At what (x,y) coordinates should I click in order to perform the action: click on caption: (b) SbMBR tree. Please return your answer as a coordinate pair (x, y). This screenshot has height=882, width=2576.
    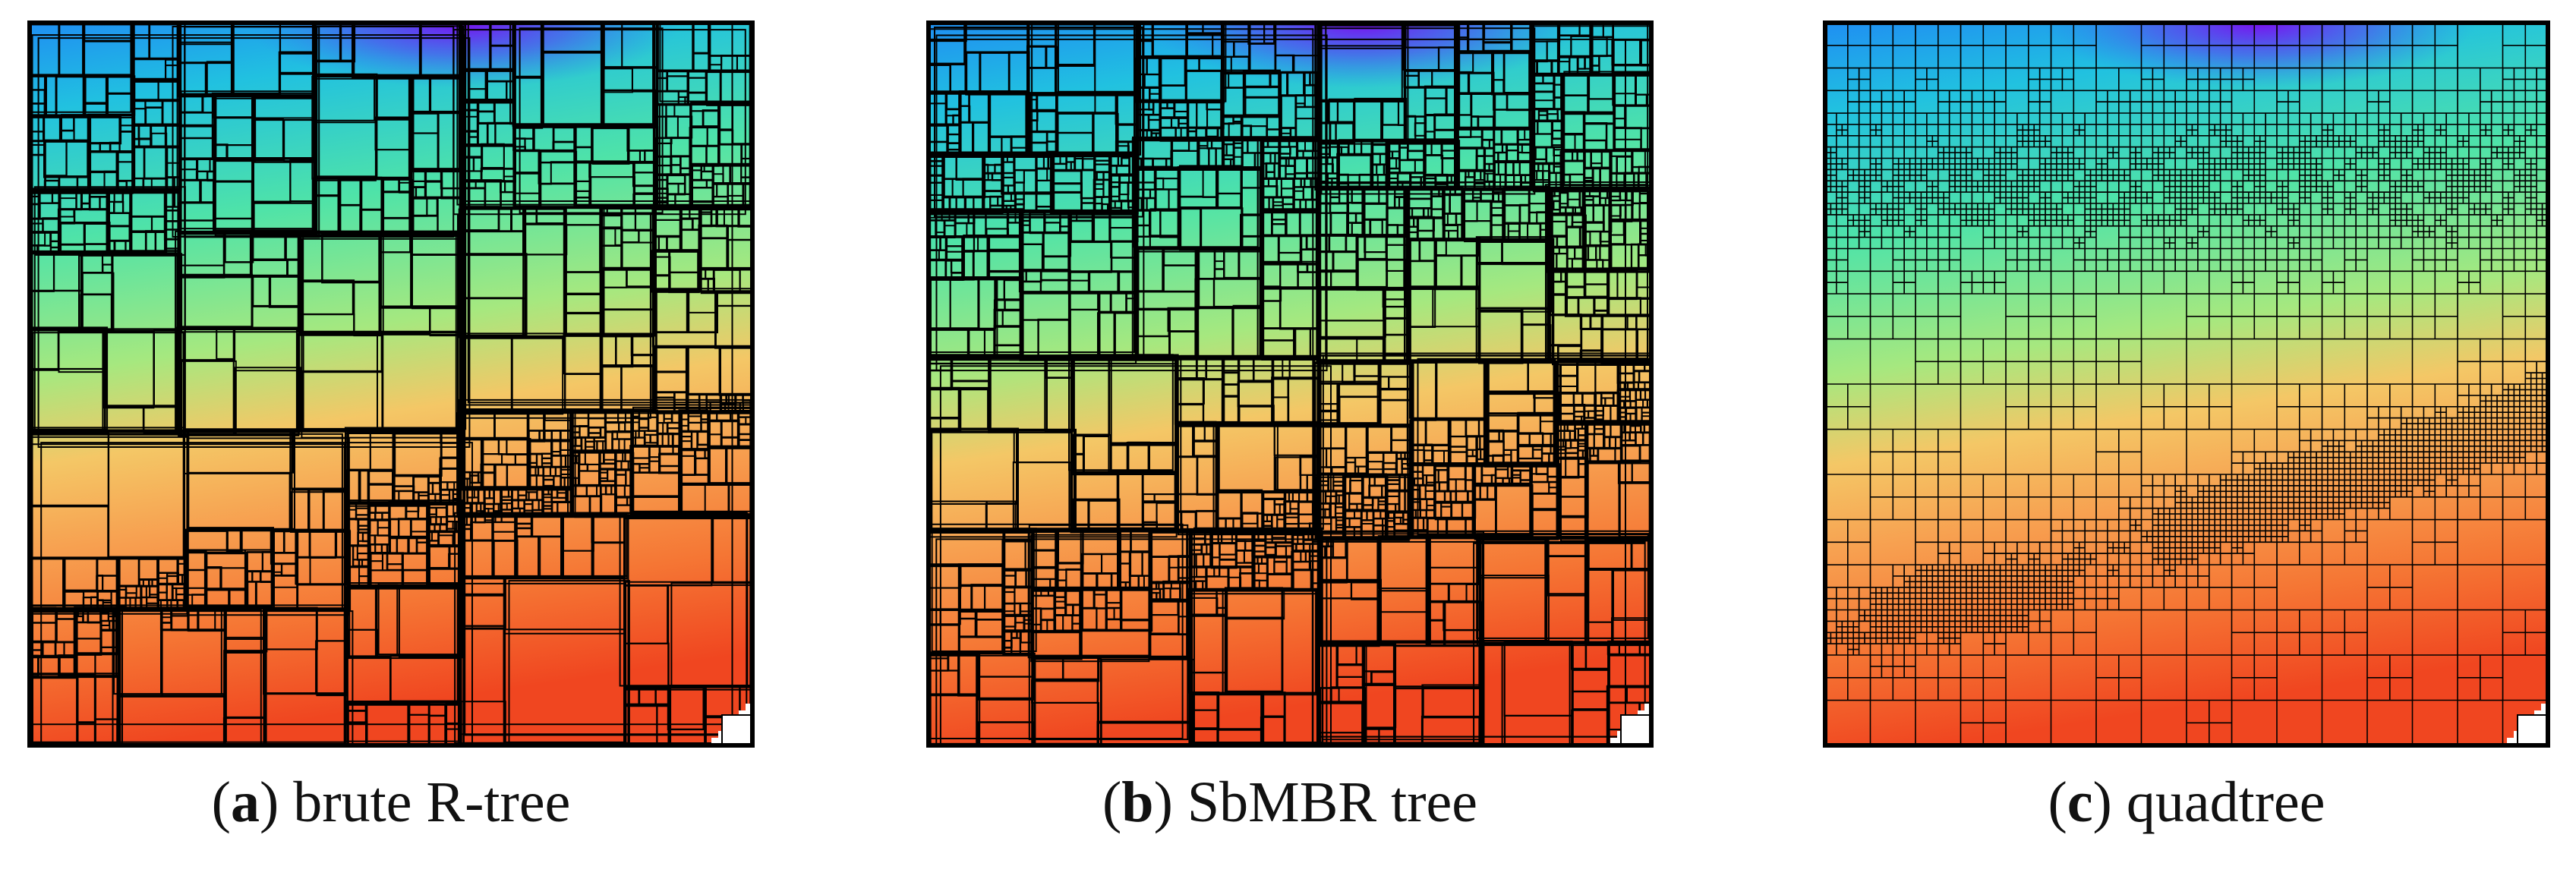
    Looking at the image, I should click on (1289, 802).